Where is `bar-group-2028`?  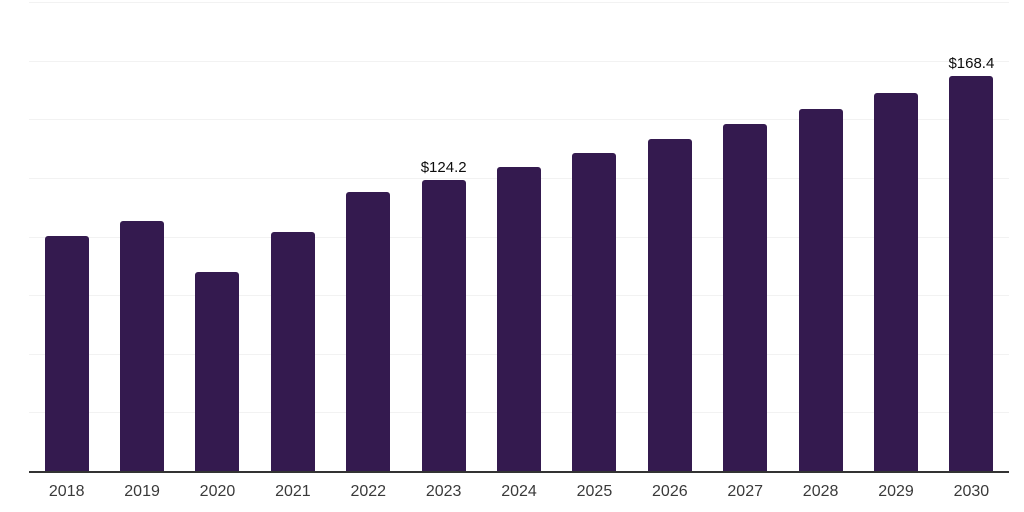 bar-group-2028 is located at coordinates (820, 236).